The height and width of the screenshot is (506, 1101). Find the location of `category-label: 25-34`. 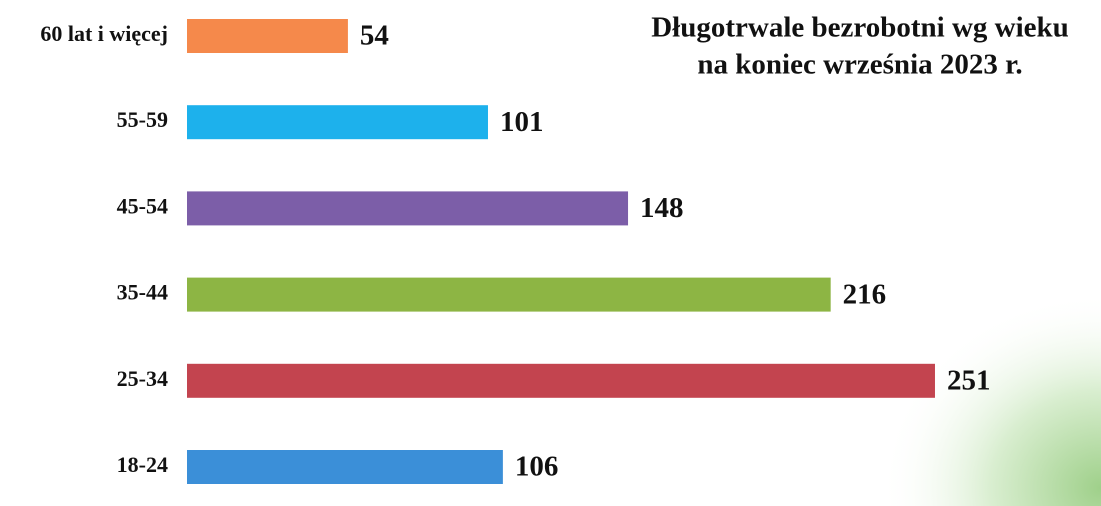

category-label: 25-34 is located at coordinates (142, 378).